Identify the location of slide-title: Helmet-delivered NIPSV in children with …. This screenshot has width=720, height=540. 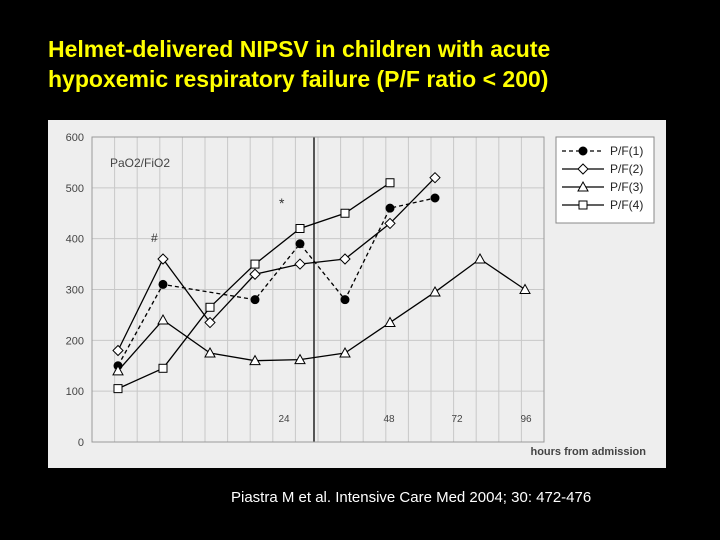
(368, 64).